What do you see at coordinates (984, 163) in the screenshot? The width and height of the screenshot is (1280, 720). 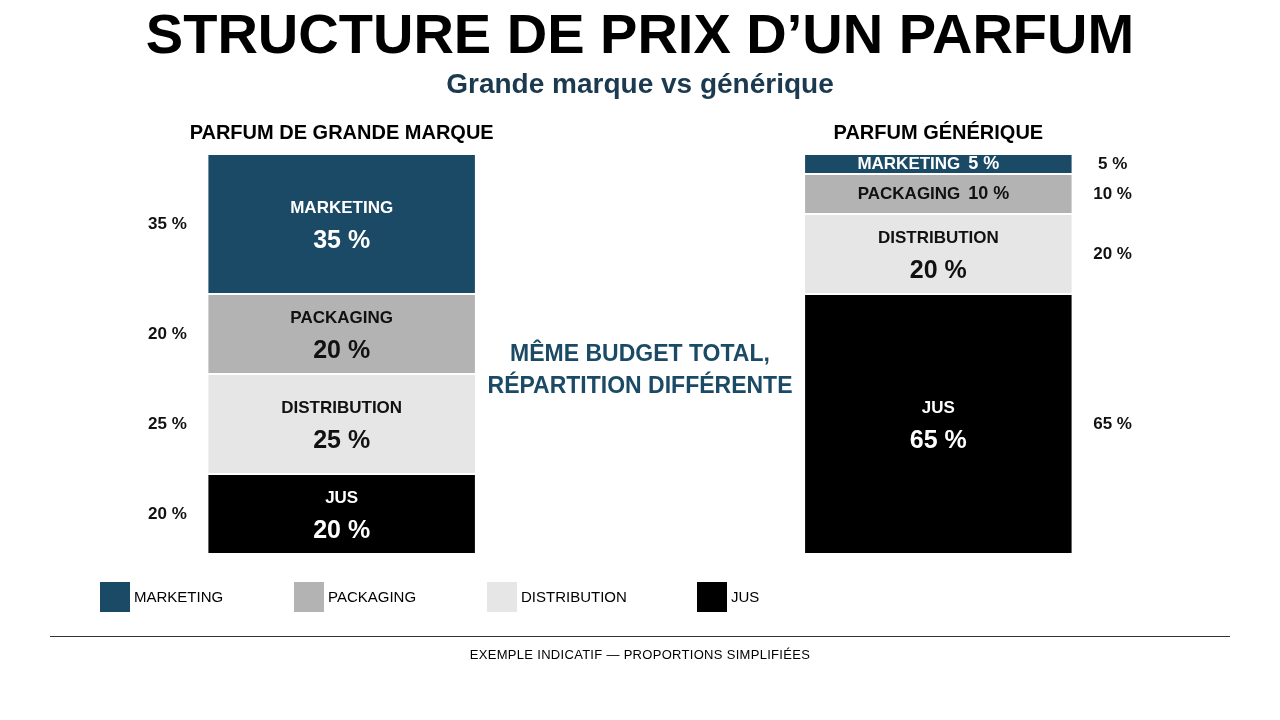 I see `data-label: 5 %` at bounding box center [984, 163].